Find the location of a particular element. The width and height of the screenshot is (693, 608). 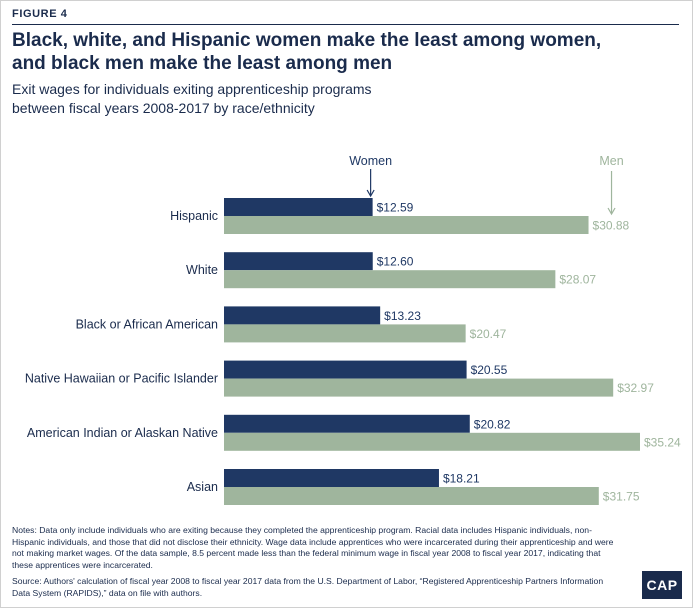

cap-logo: CAP is located at coordinates (662, 585).